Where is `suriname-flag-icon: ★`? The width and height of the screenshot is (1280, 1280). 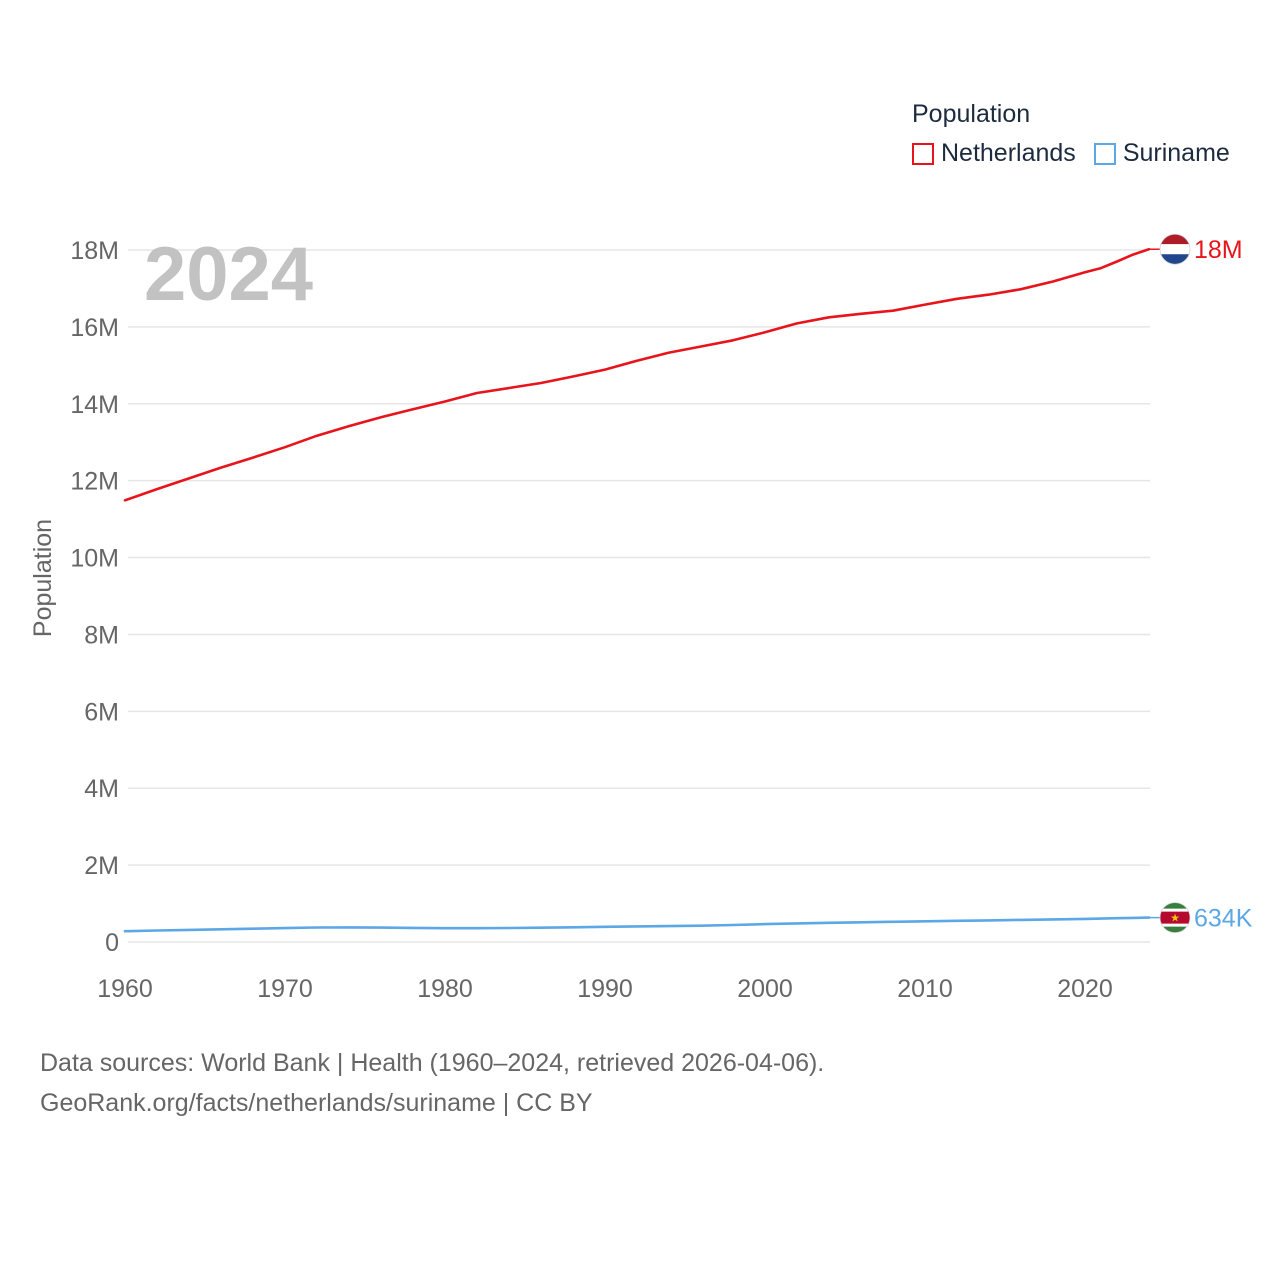 suriname-flag-icon: ★ is located at coordinates (1175, 918).